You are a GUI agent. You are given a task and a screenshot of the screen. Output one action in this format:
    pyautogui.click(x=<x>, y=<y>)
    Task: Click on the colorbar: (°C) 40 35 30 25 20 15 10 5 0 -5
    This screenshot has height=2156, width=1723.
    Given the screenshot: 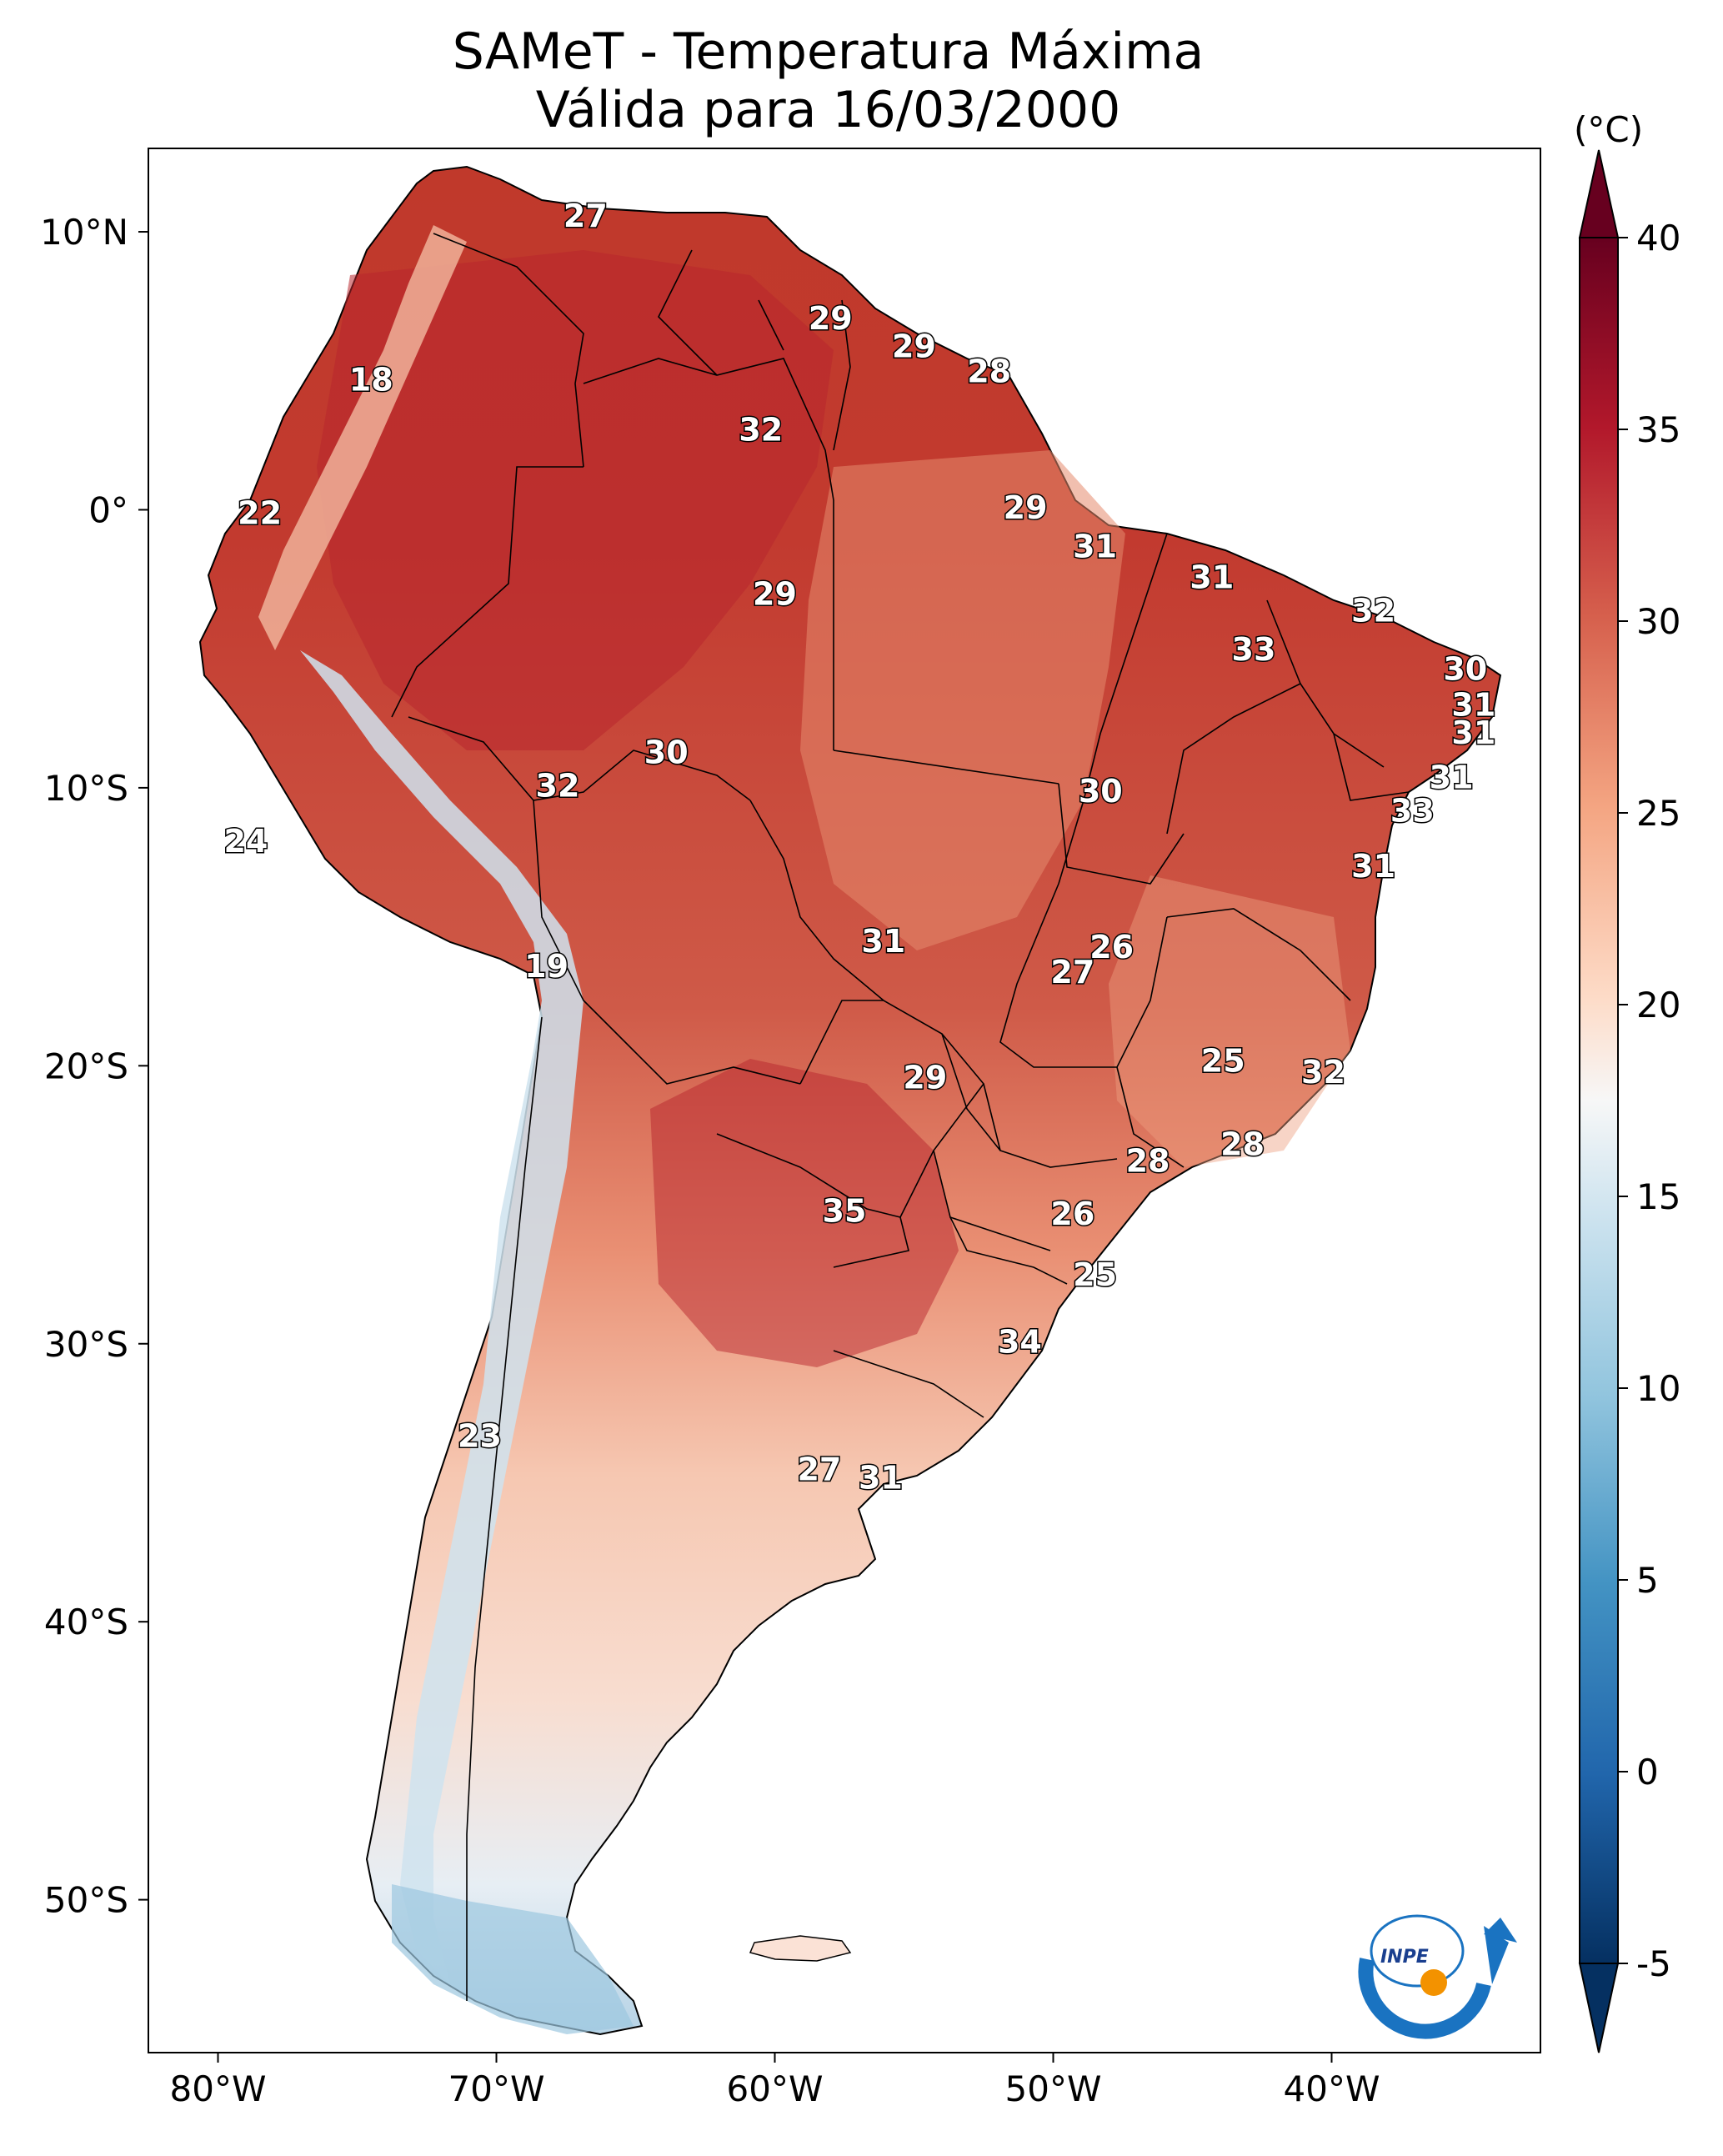 What is the action you would take?
    pyautogui.click(x=1627, y=1081)
    